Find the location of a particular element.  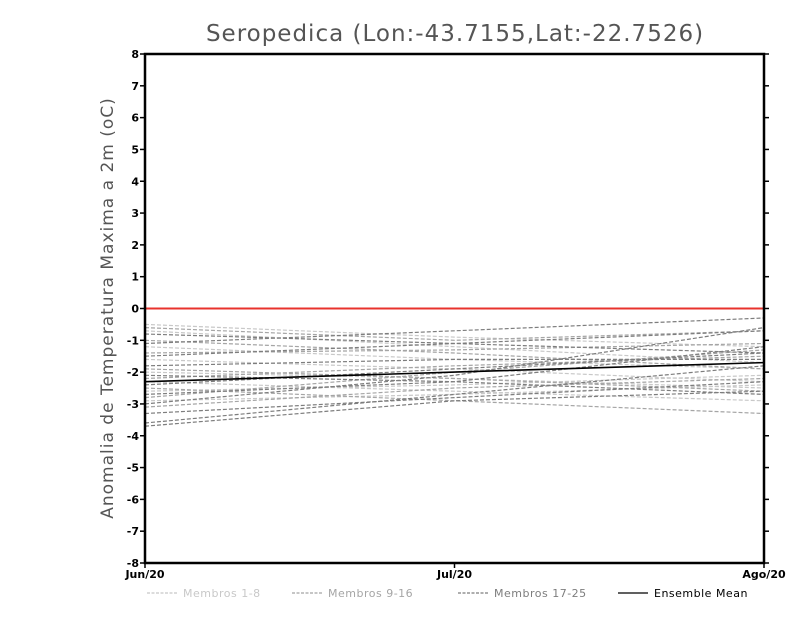

y-tick-label: 5 is located at coordinates (135, 149).